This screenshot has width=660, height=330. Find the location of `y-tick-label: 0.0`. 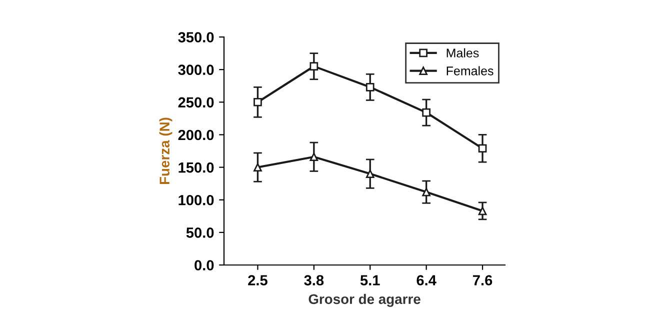

y-tick-label: 0.0 is located at coordinates (204, 265).